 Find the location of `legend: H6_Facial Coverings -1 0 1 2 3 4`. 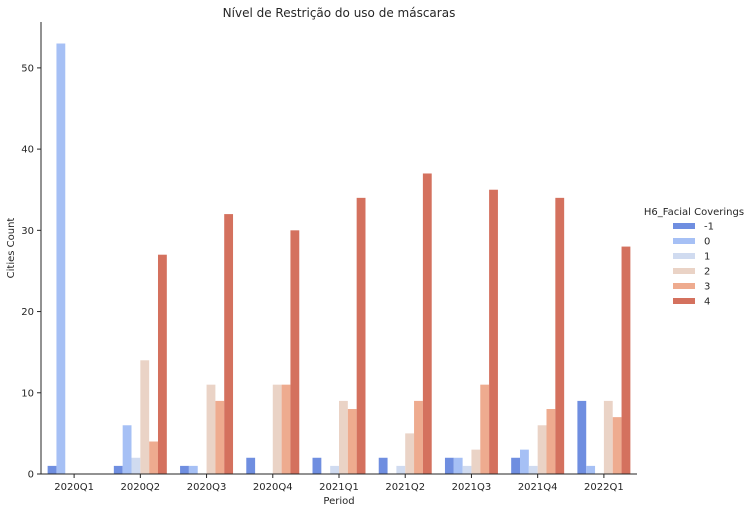

legend: H6_Facial Coverings -1 0 1 2 3 4 is located at coordinates (694, 257).